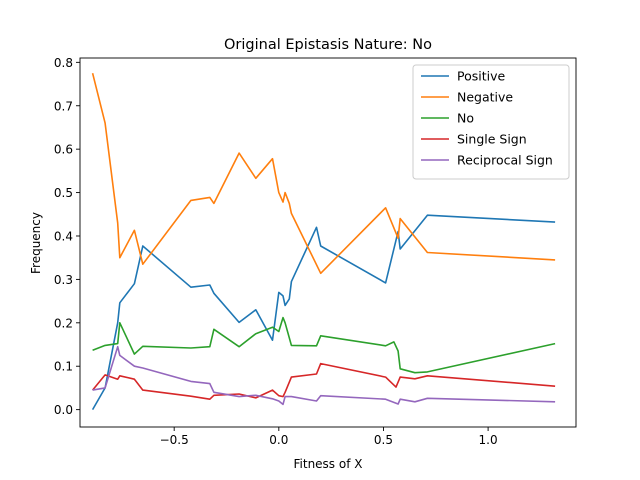  Describe the element at coordinates (63, 106) in the screenshot. I see `y-tick-label: 0.7` at that location.